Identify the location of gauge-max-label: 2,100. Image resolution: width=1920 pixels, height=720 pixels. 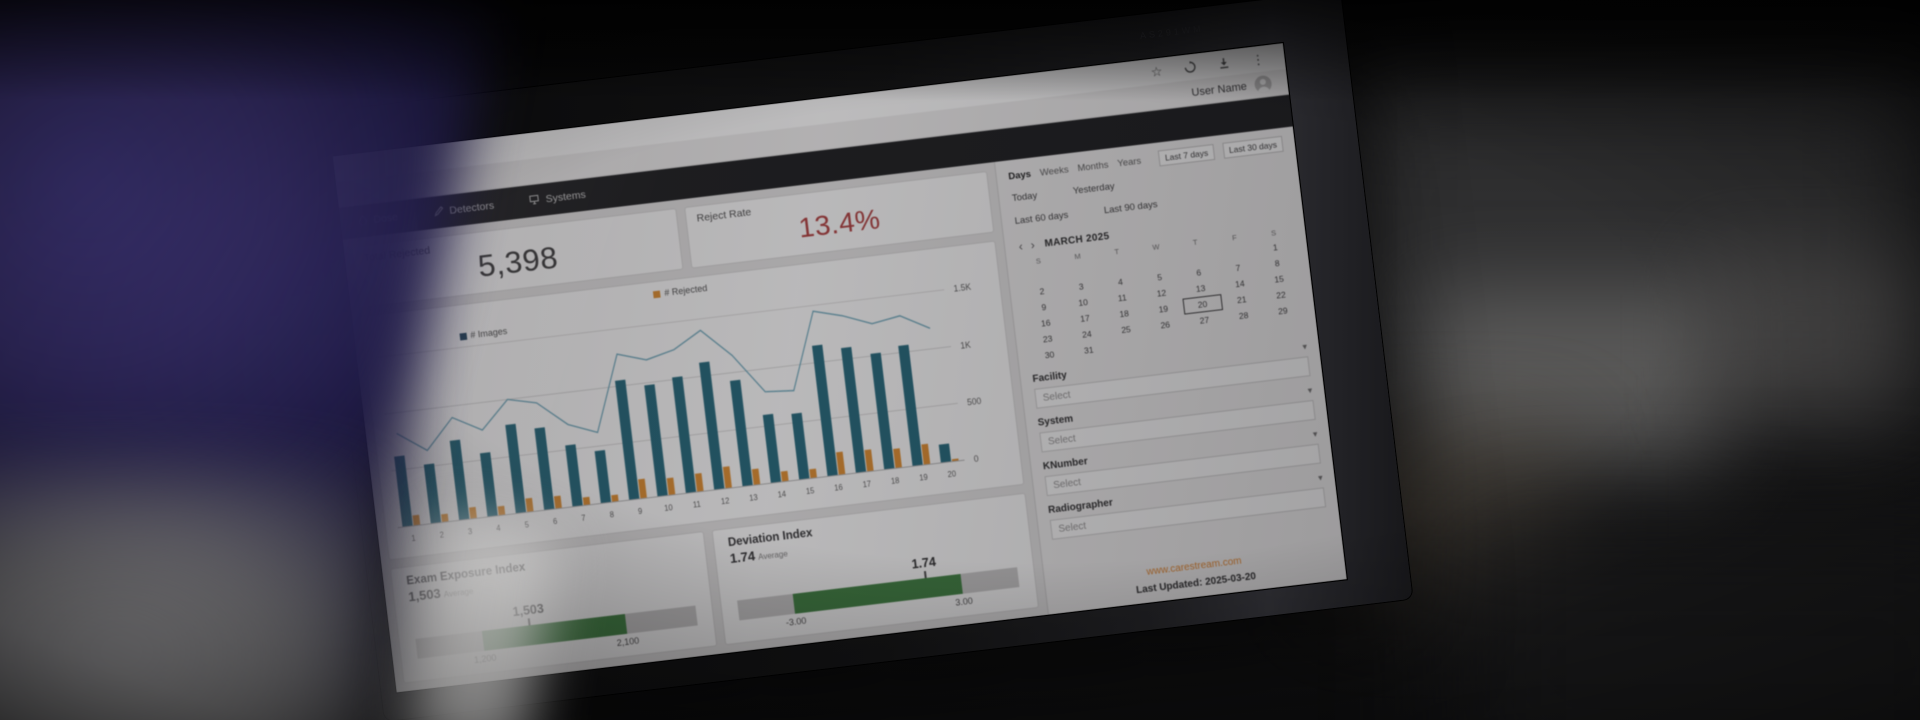
(628, 642).